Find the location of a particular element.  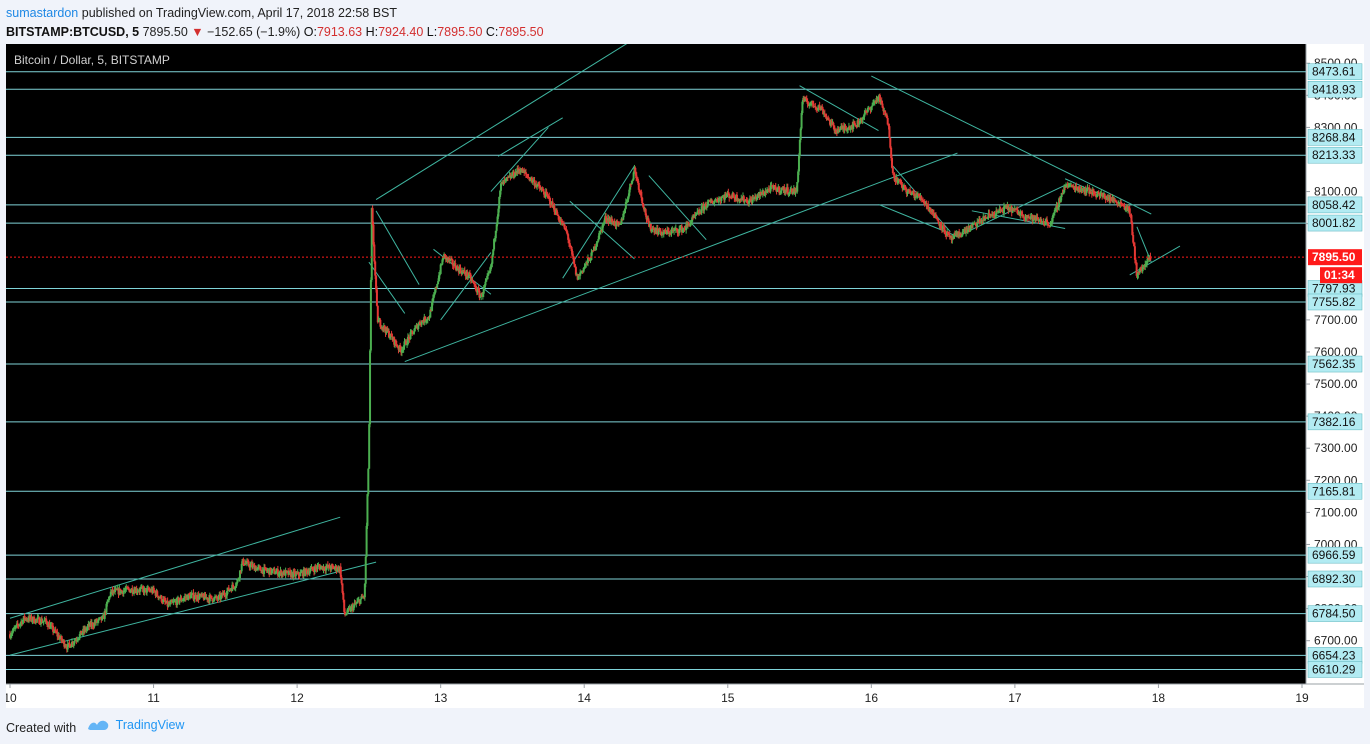

level-price-label: 6654.23 is located at coordinates (1334, 655).